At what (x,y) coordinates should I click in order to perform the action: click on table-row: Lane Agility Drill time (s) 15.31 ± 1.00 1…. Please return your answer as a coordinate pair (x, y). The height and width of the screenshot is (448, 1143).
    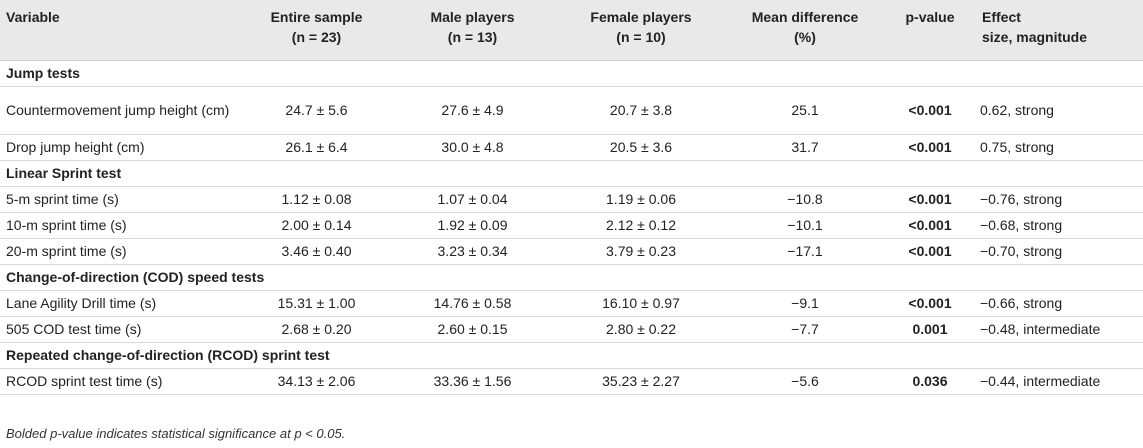
    Looking at the image, I should click on (571, 303).